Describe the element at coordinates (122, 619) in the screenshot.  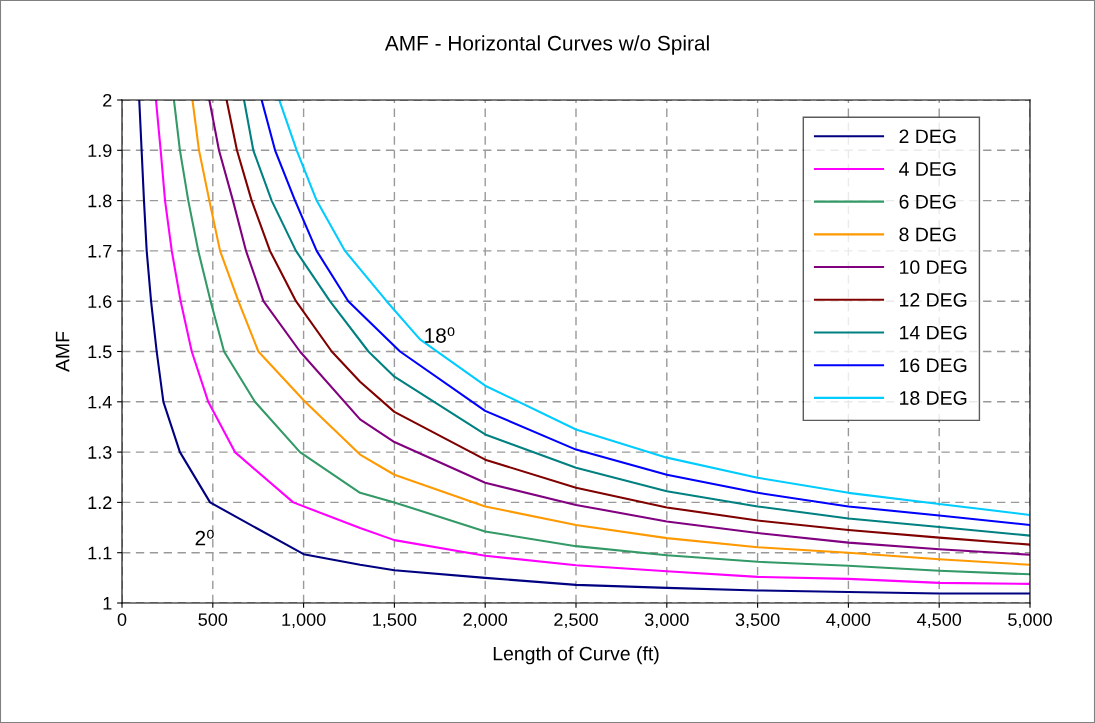
I see `x-tick-label: 0` at that location.